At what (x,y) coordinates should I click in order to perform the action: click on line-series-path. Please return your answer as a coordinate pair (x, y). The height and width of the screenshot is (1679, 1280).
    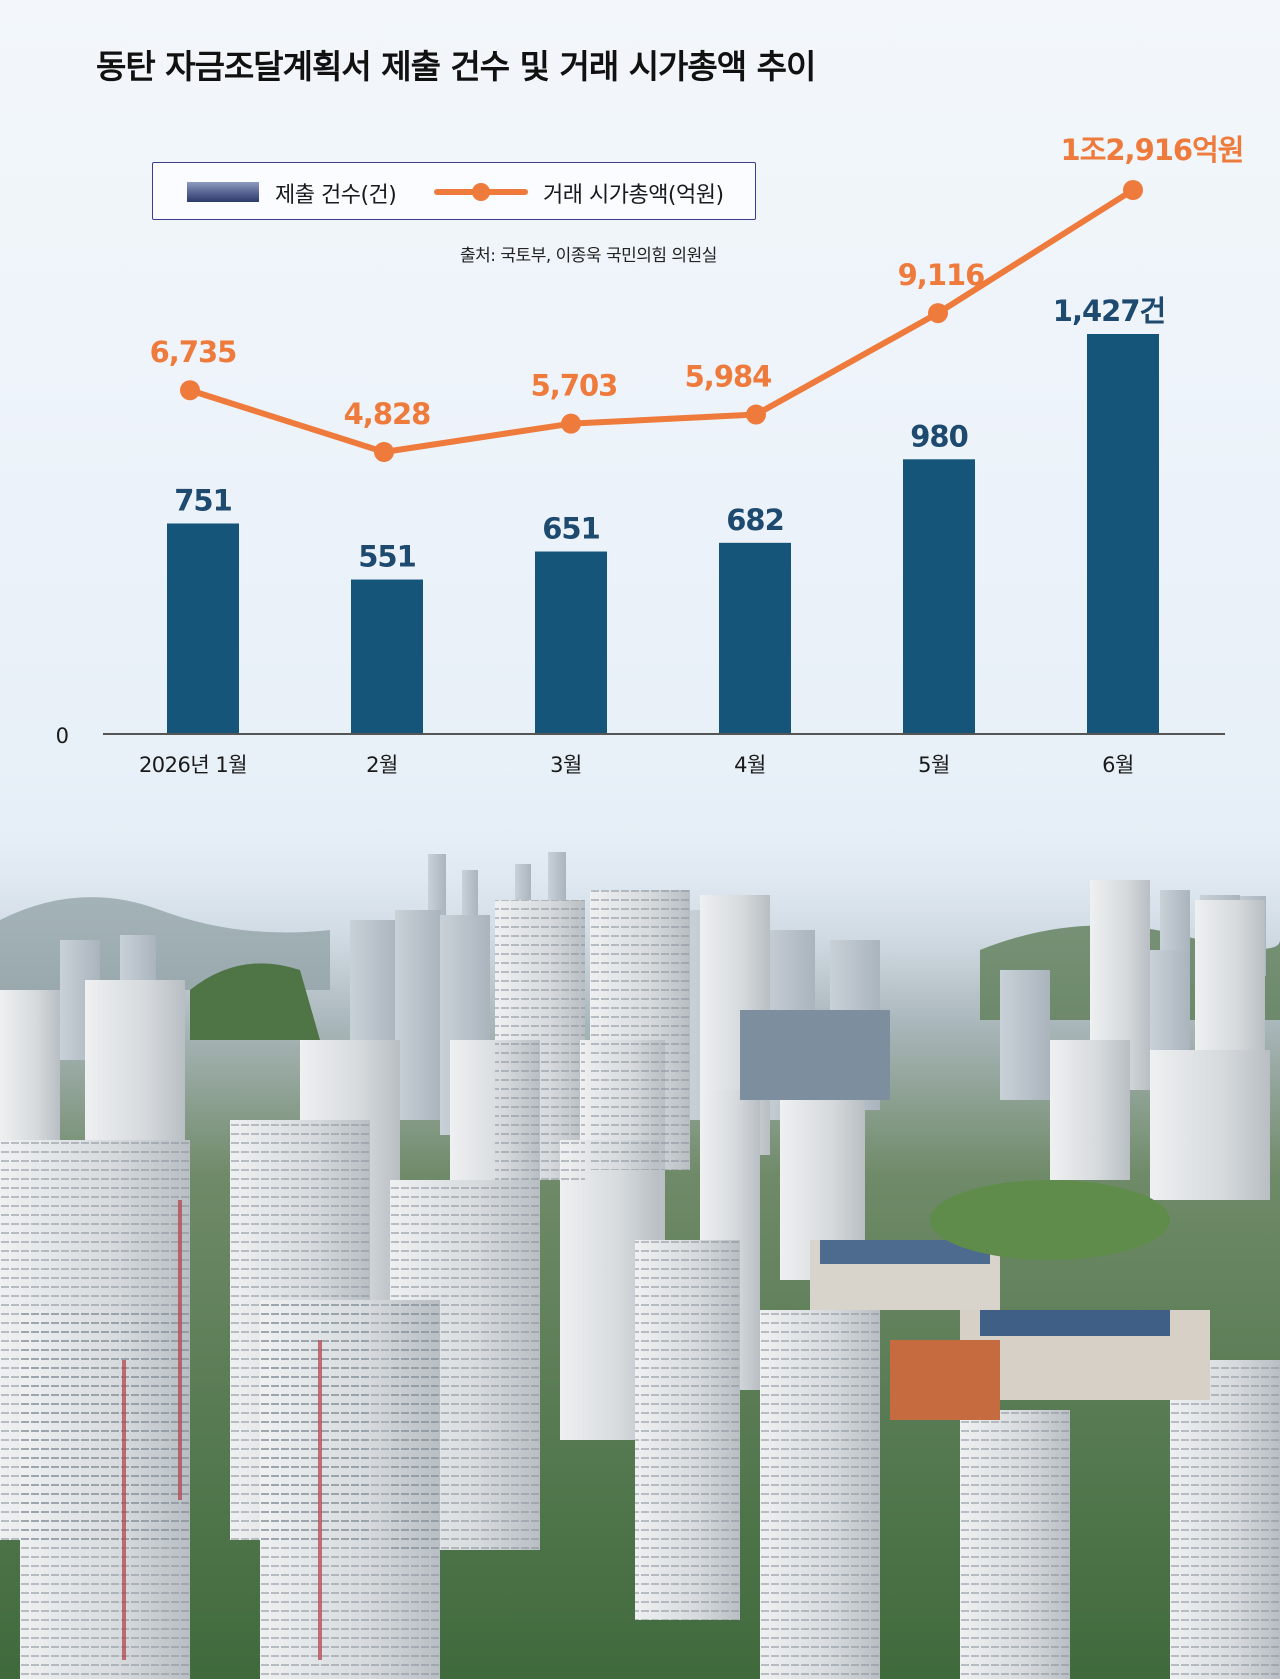
    Looking at the image, I should click on (662, 321).